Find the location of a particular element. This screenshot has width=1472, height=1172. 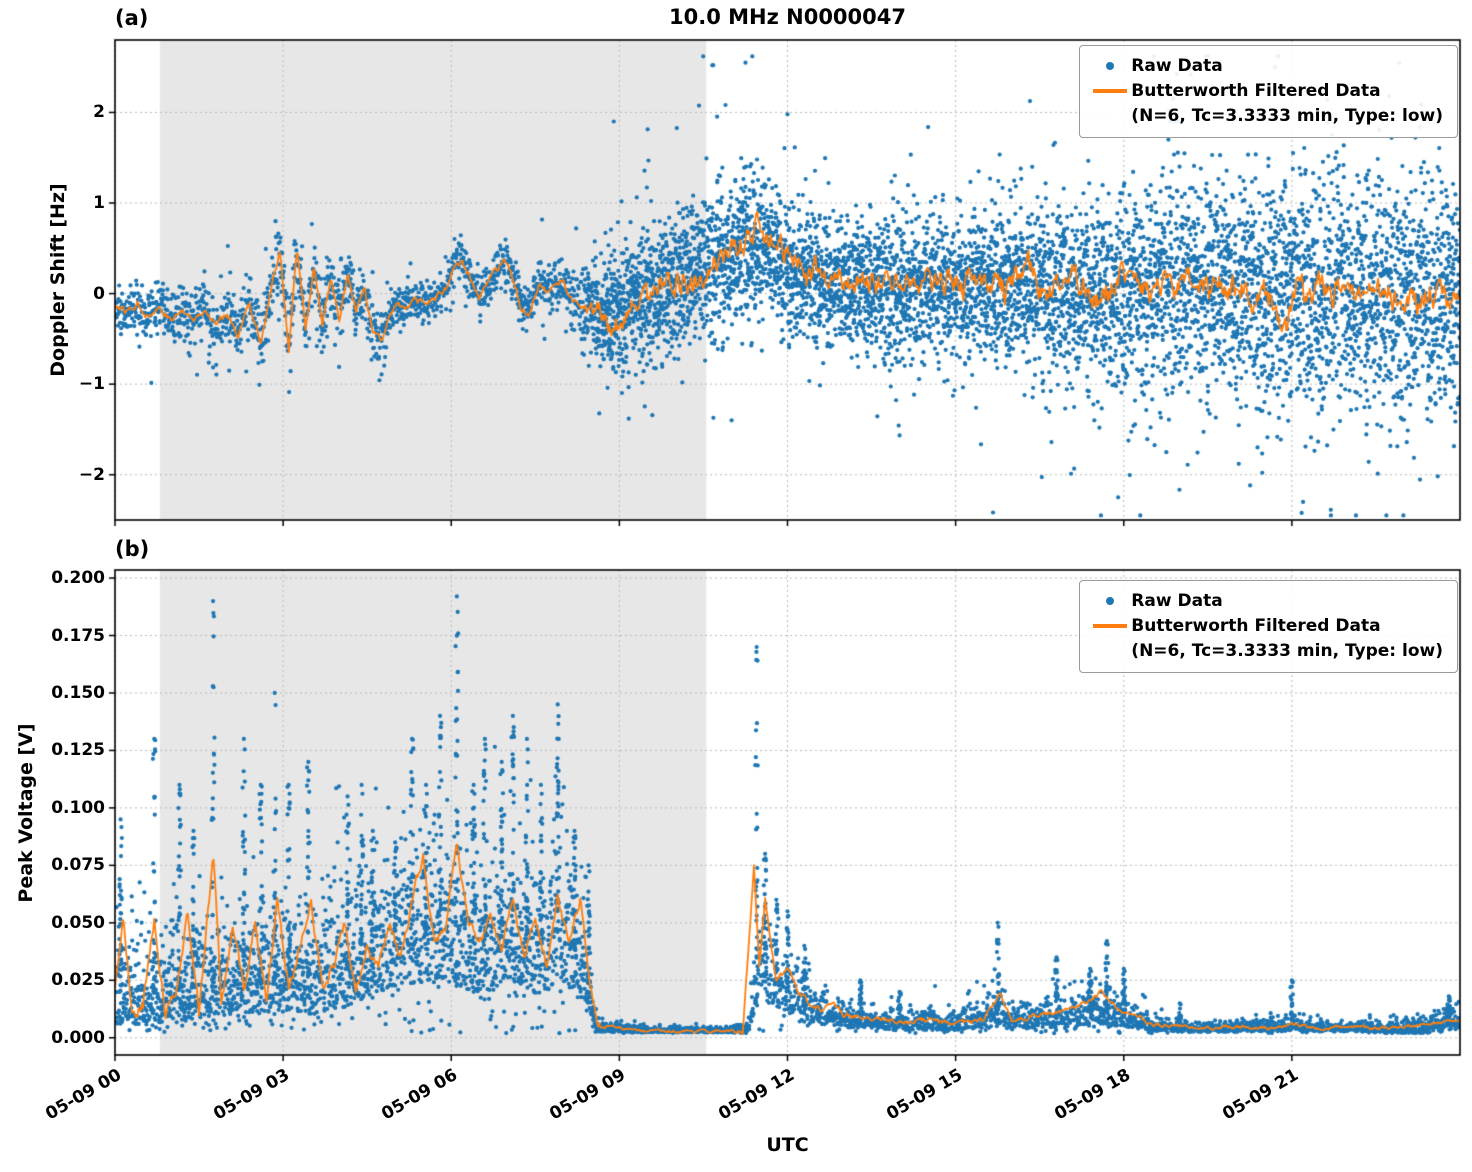

y-tick-label-a: 1 is located at coordinates (99, 203).